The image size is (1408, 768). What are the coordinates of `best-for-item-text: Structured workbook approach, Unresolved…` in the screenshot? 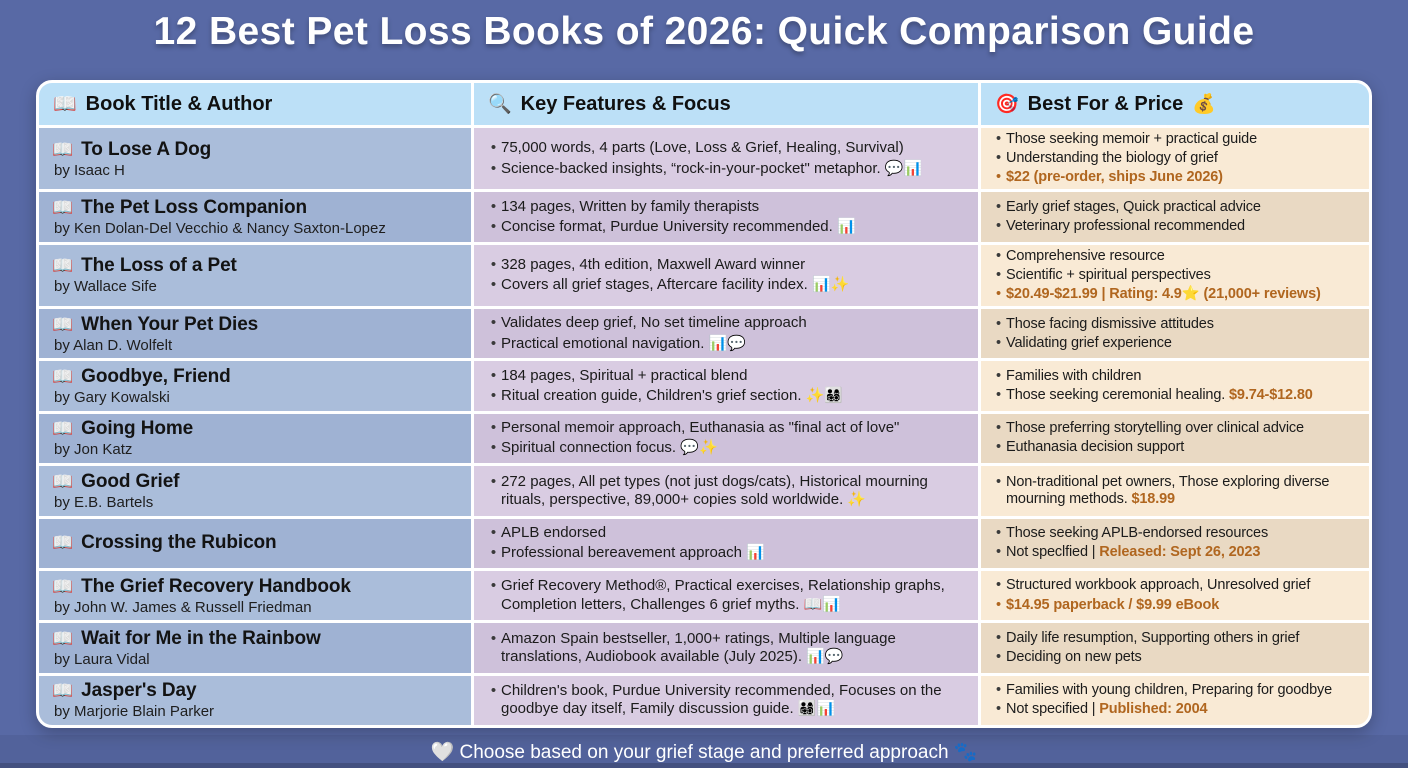 It's located at (1158, 585).